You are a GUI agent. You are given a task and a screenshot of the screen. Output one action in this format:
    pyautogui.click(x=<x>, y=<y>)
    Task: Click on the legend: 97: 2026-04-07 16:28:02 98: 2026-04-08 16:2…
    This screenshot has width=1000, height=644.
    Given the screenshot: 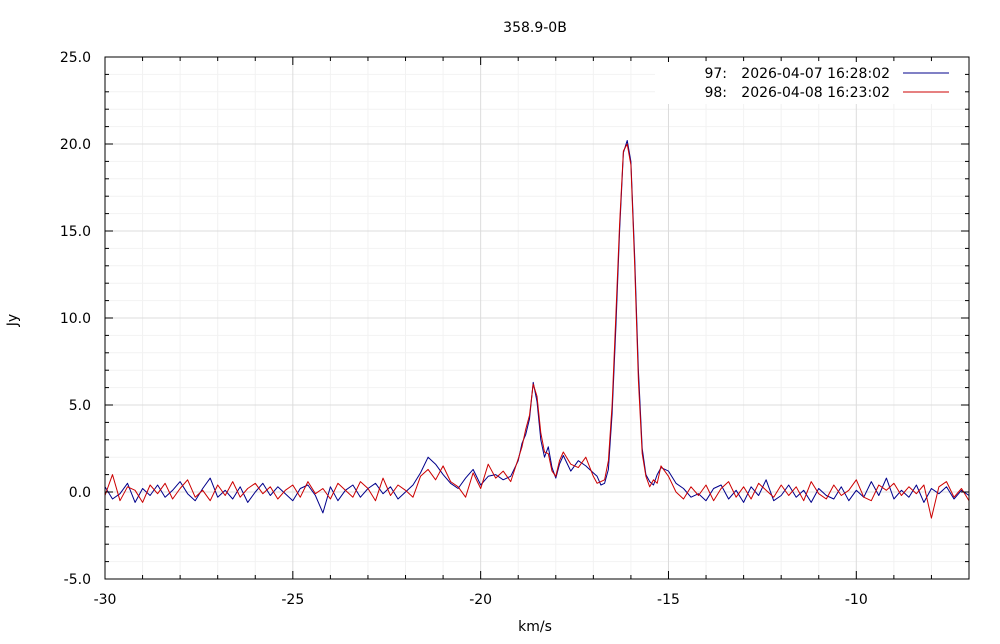 What is the action you would take?
    pyautogui.click(x=810, y=83)
    